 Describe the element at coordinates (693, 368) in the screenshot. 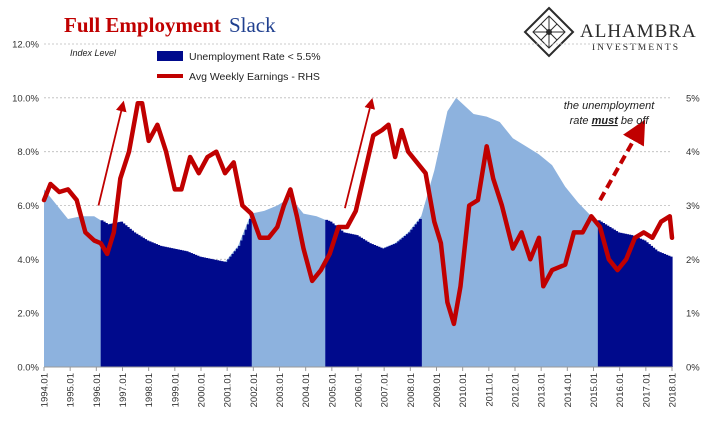

I see `y-right-tick-label: 0%` at that location.